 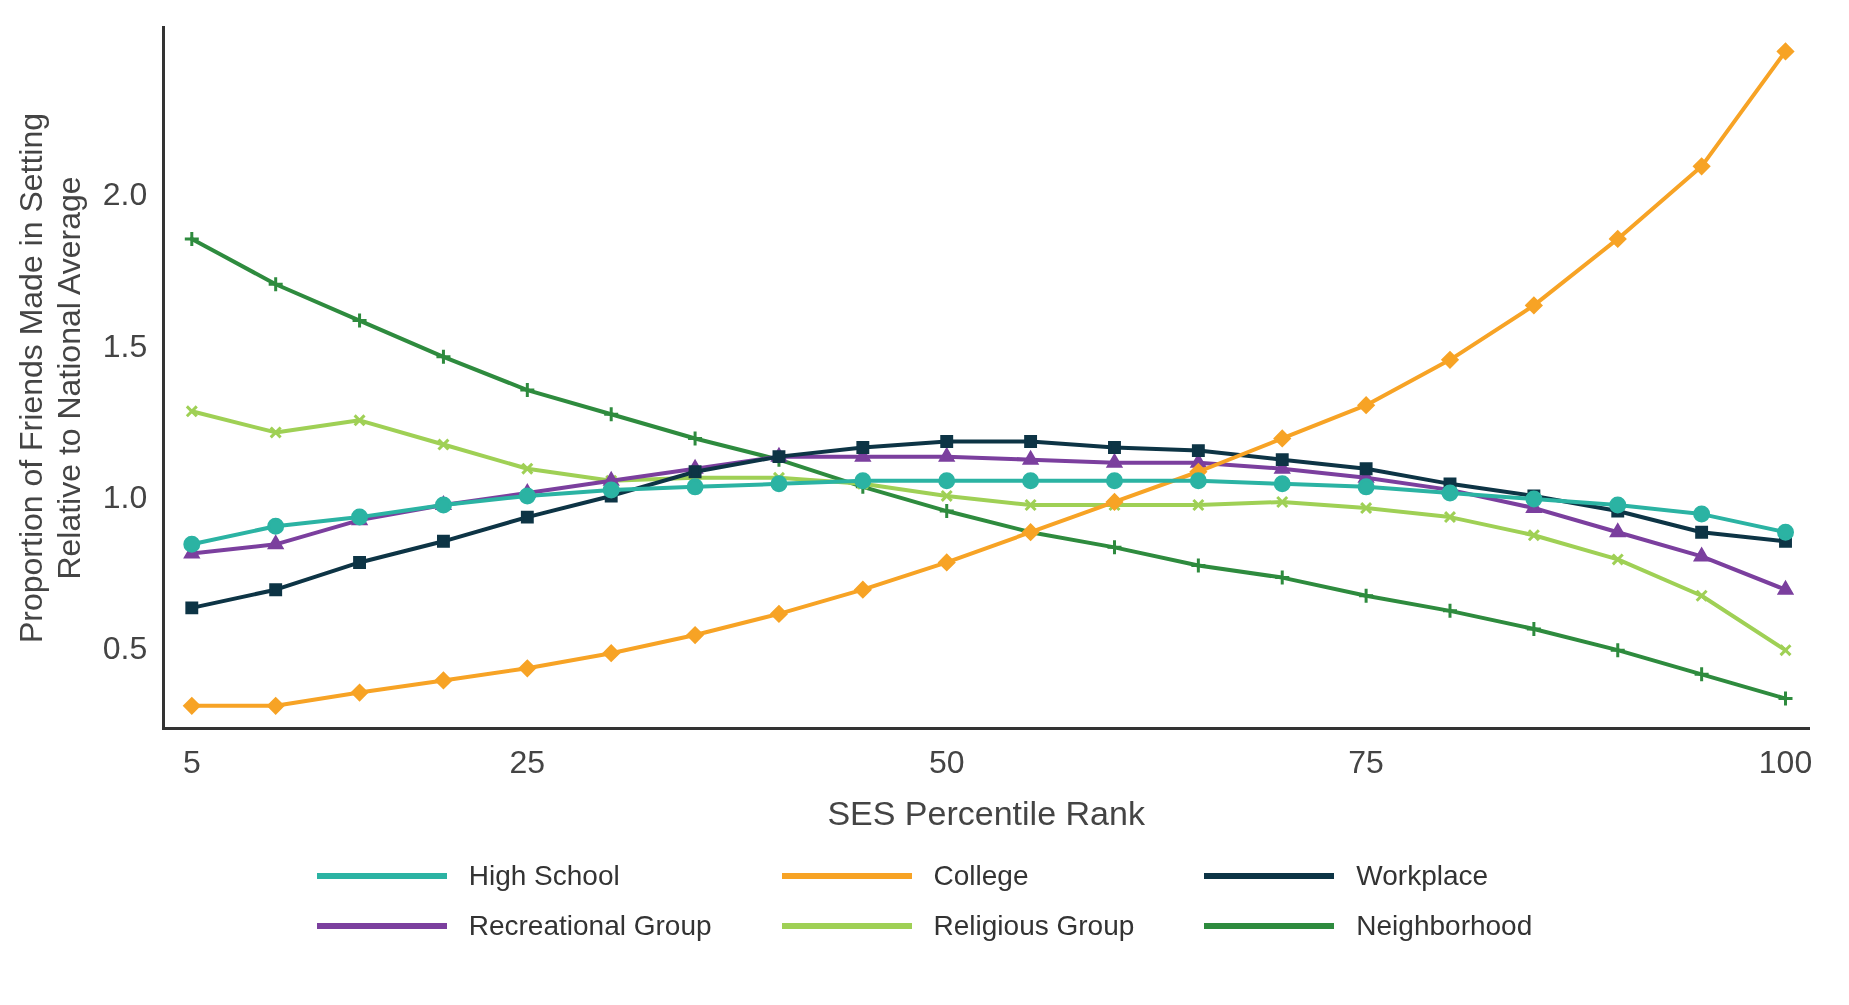 What do you see at coordinates (125, 496) in the screenshot?
I see `y-tick-label: 1.0` at bounding box center [125, 496].